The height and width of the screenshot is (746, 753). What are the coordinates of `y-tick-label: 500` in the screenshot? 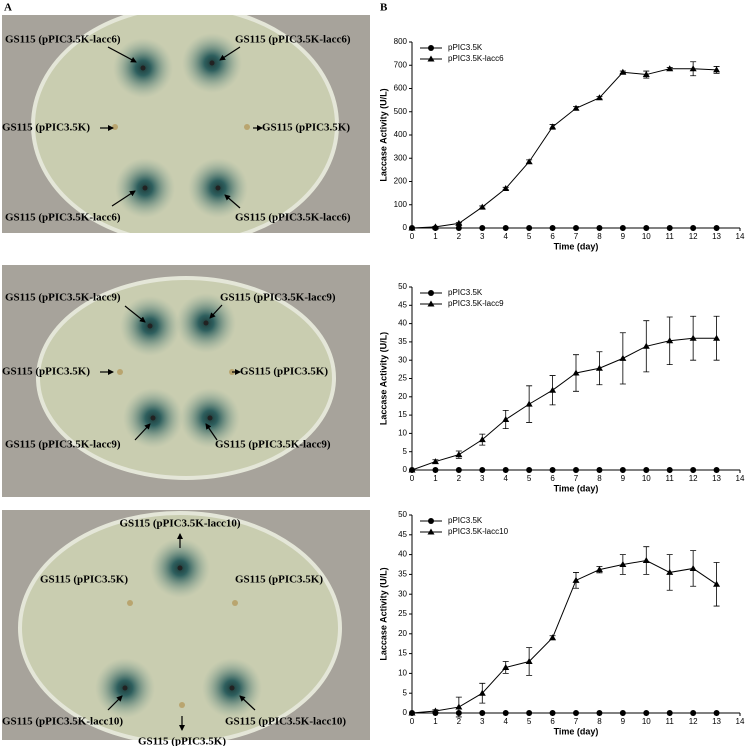 It's located at (401, 111).